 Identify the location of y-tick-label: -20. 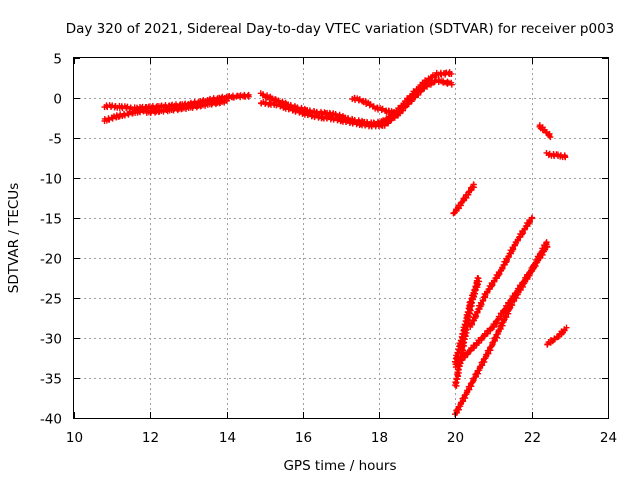
(51, 260).